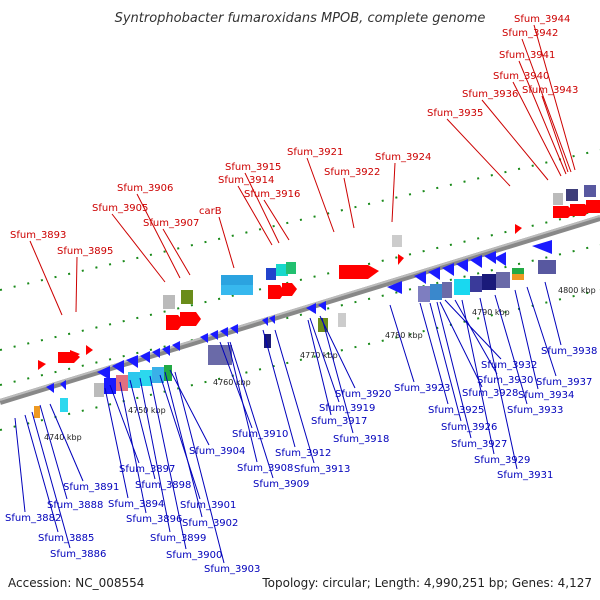 The image size is (600, 600). What do you see at coordinates (546, 395) in the screenshot?
I see `reverse-gene-label: Sfum_3934` at bounding box center [546, 395].